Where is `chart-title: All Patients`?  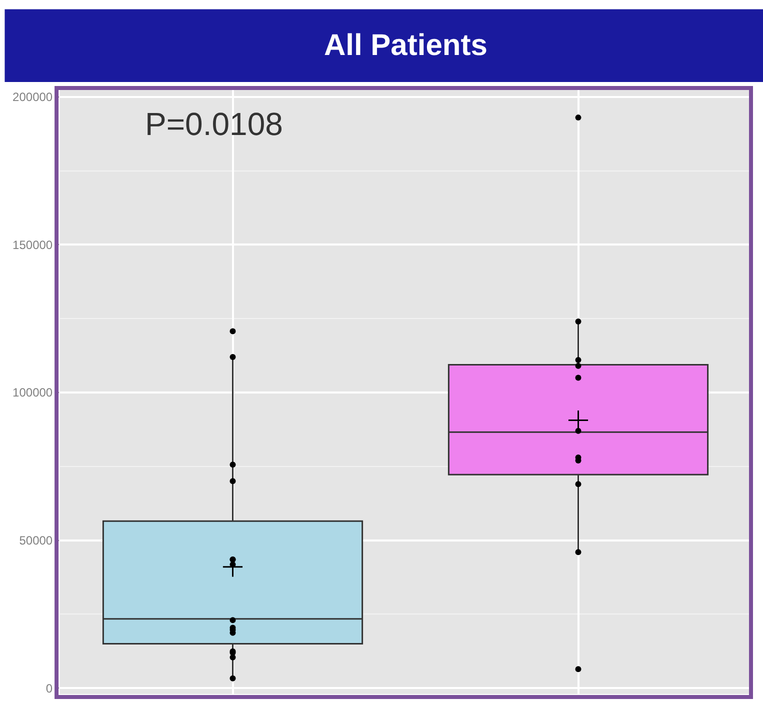
chart-title: All Patients is located at coordinates (406, 45).